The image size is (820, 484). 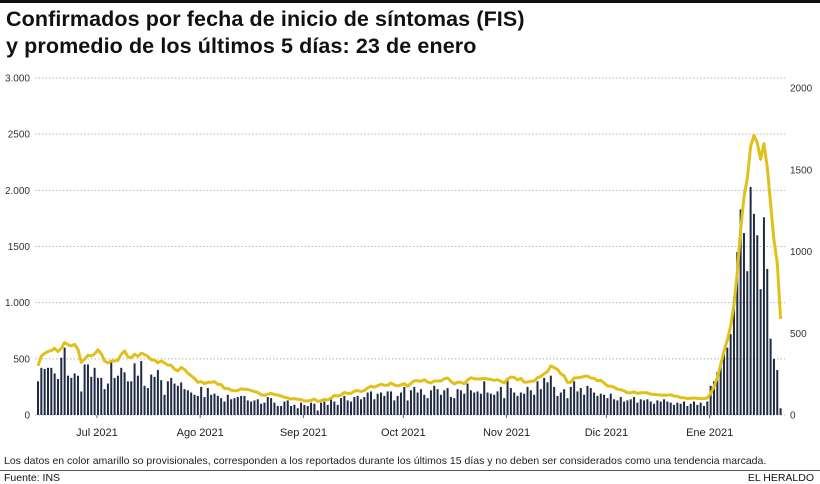 What do you see at coordinates (303, 433) in the screenshot?
I see `month-label: Sep 2021` at bounding box center [303, 433].